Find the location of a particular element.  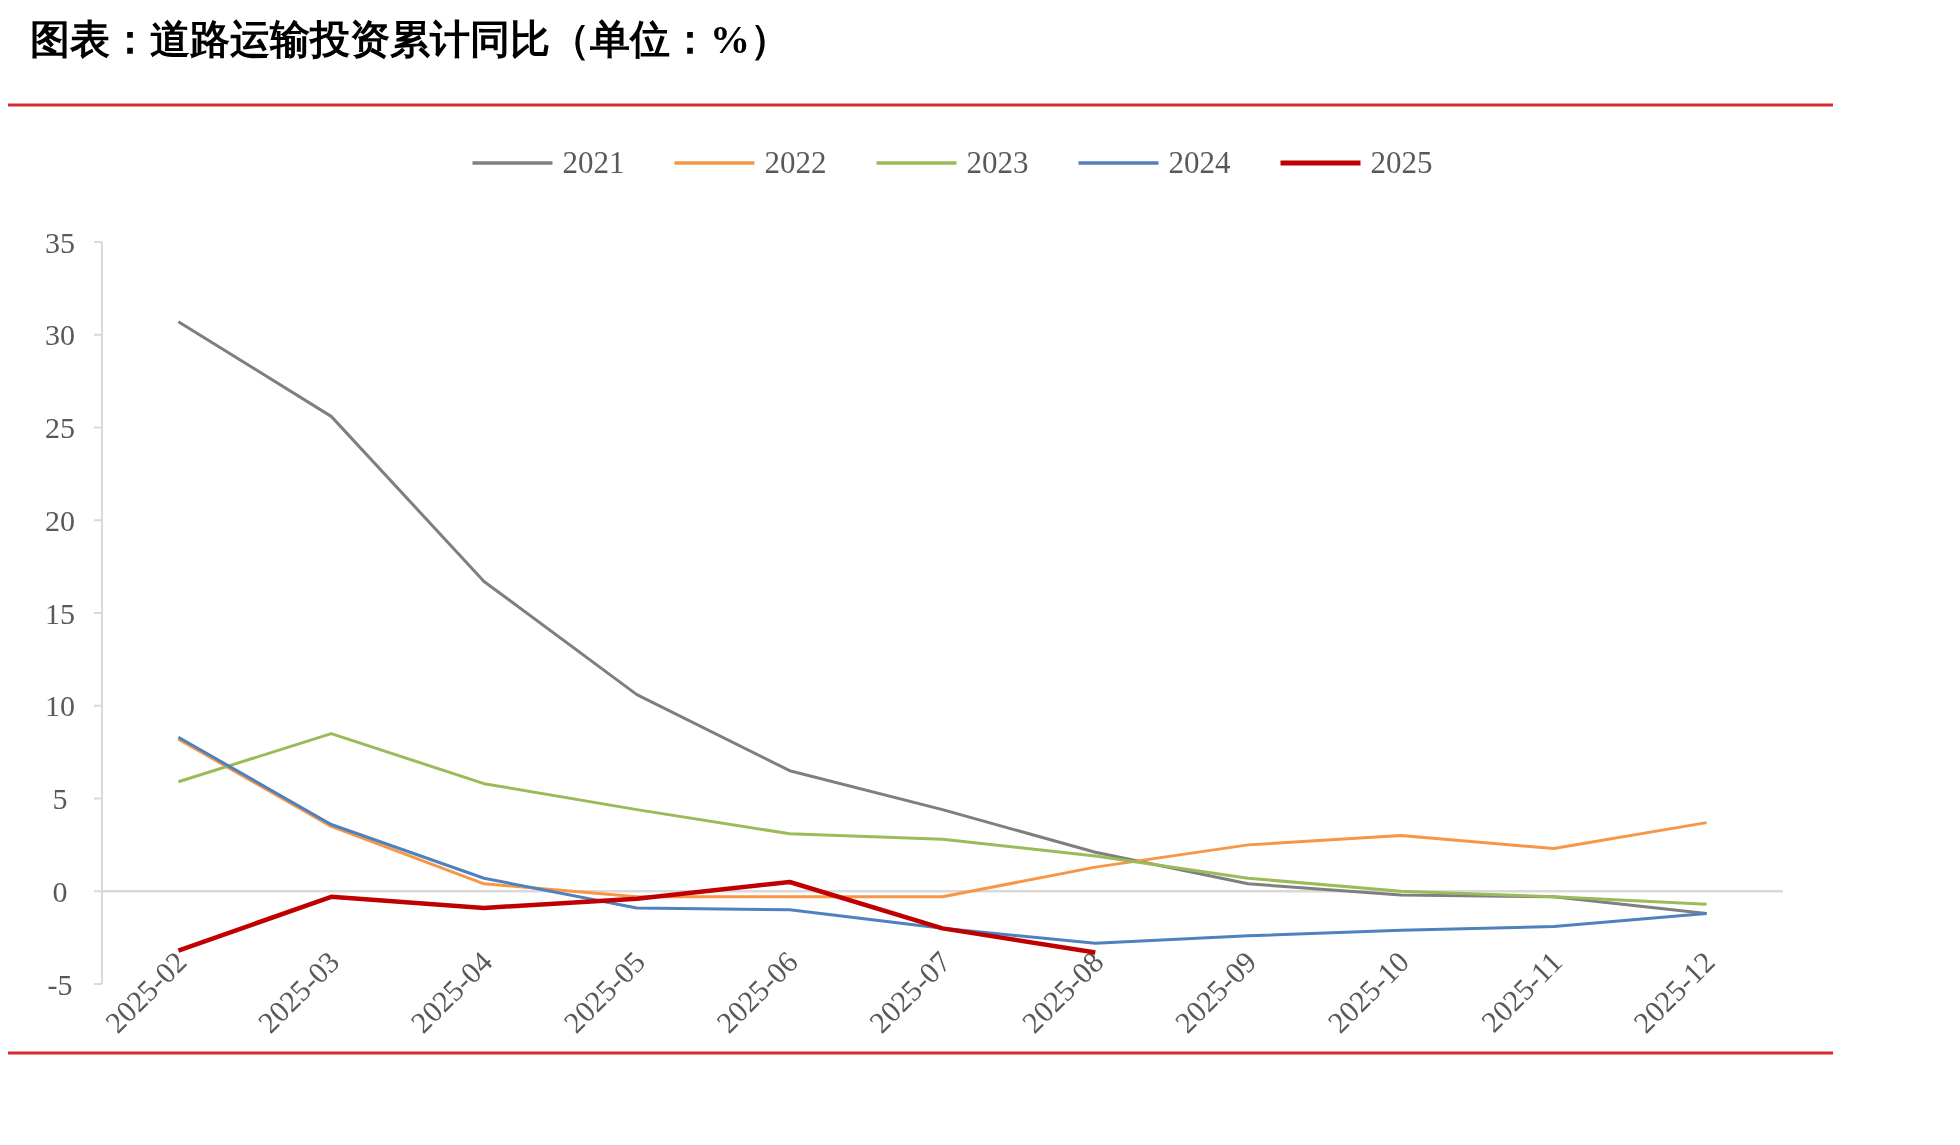

y-tick-label: 15 is located at coordinates (60, 613).